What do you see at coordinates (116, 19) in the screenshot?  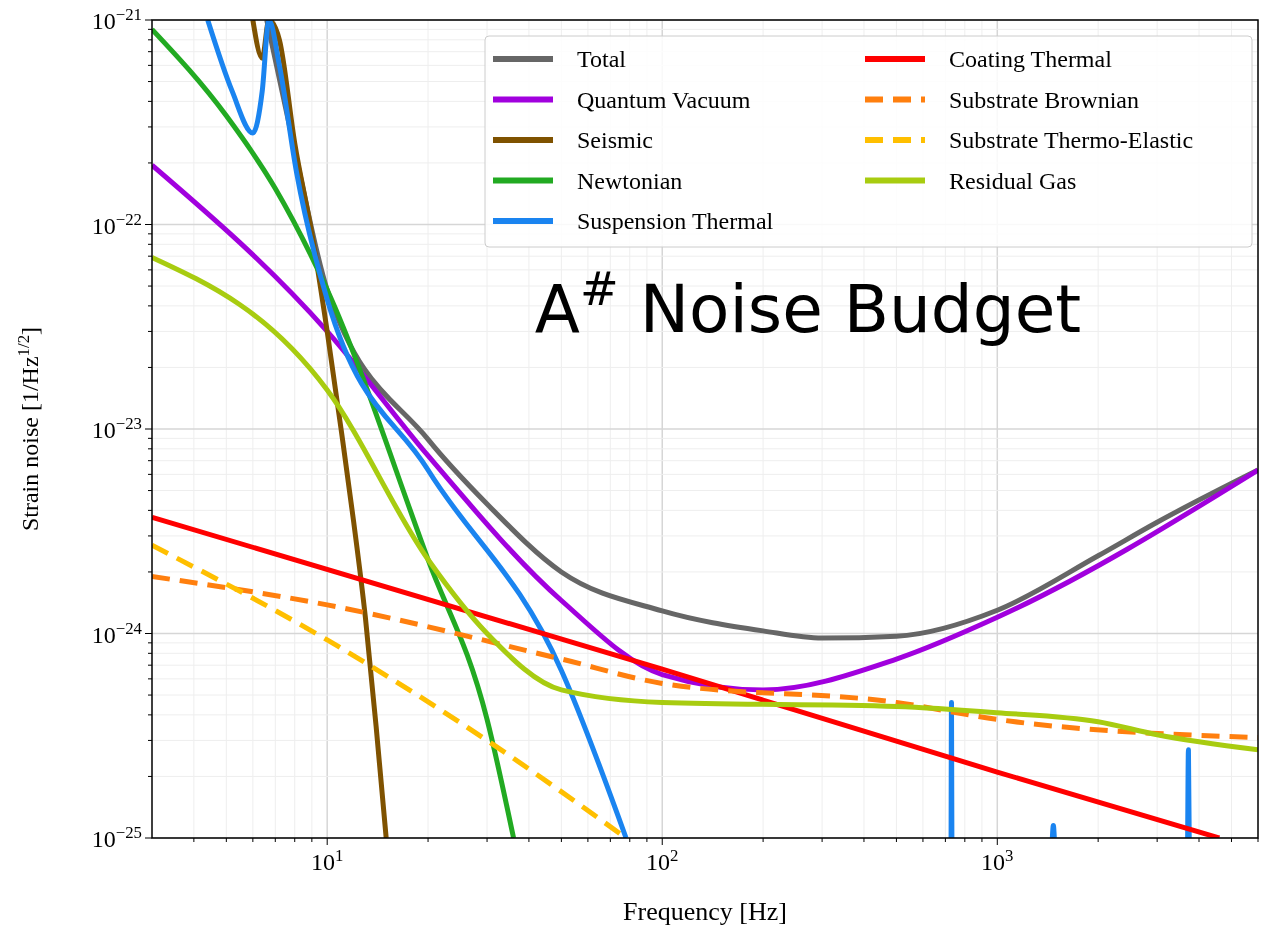 I see `y-tick-label: 10$^{−21}$` at bounding box center [116, 19].